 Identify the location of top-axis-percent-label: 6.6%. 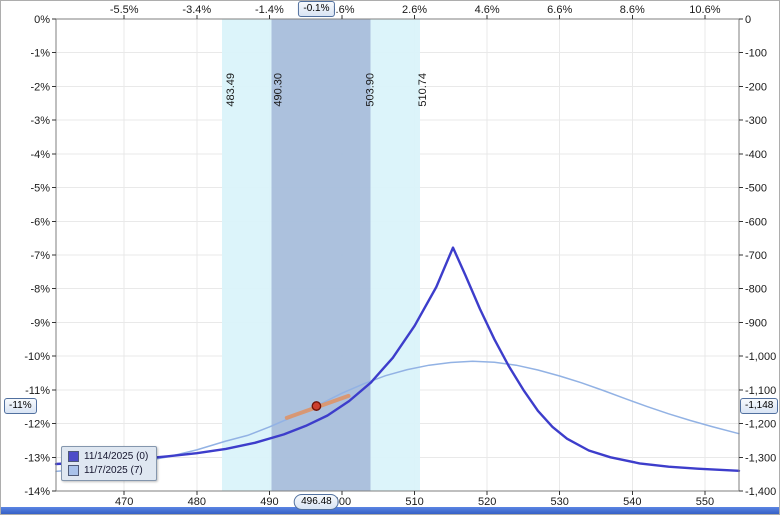
(559, 10).